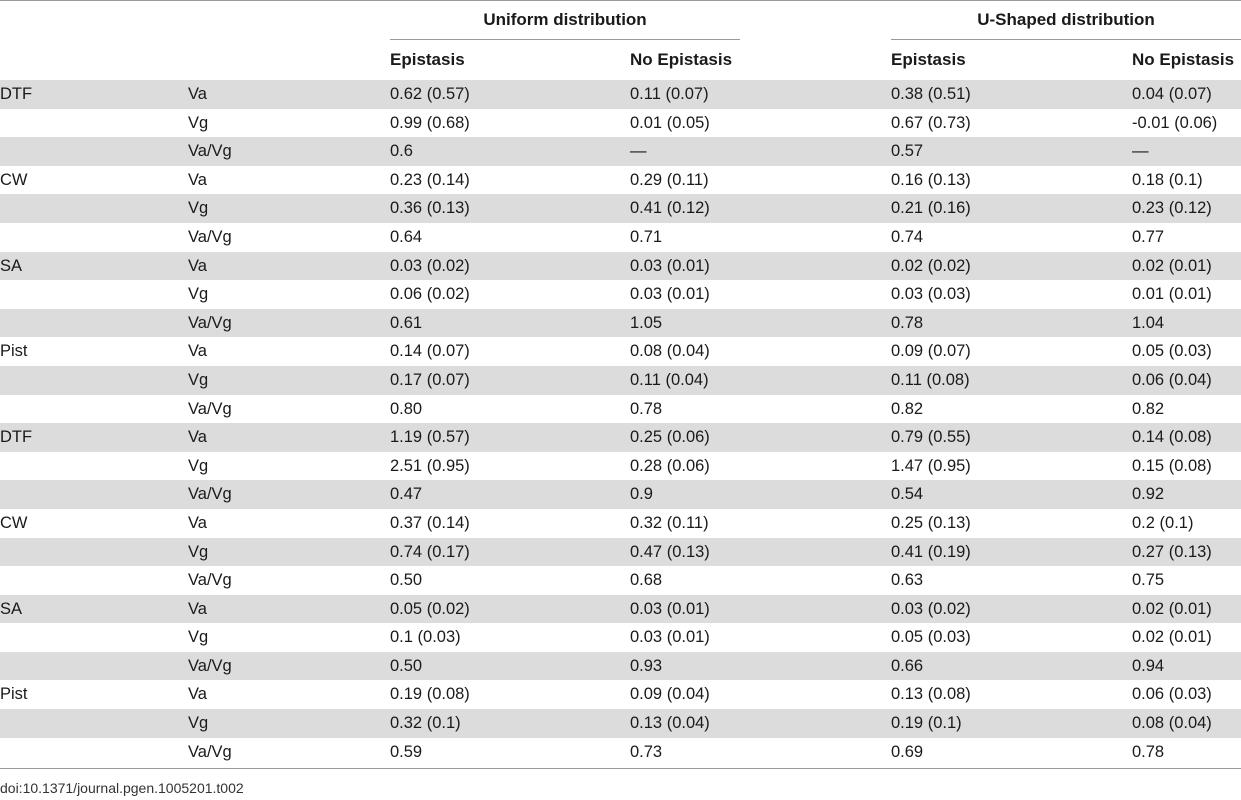 Image resolution: width=1241 pixels, height=800 pixels. What do you see at coordinates (406, 408) in the screenshot?
I see `uniform-epistasis-cell: 0.80` at bounding box center [406, 408].